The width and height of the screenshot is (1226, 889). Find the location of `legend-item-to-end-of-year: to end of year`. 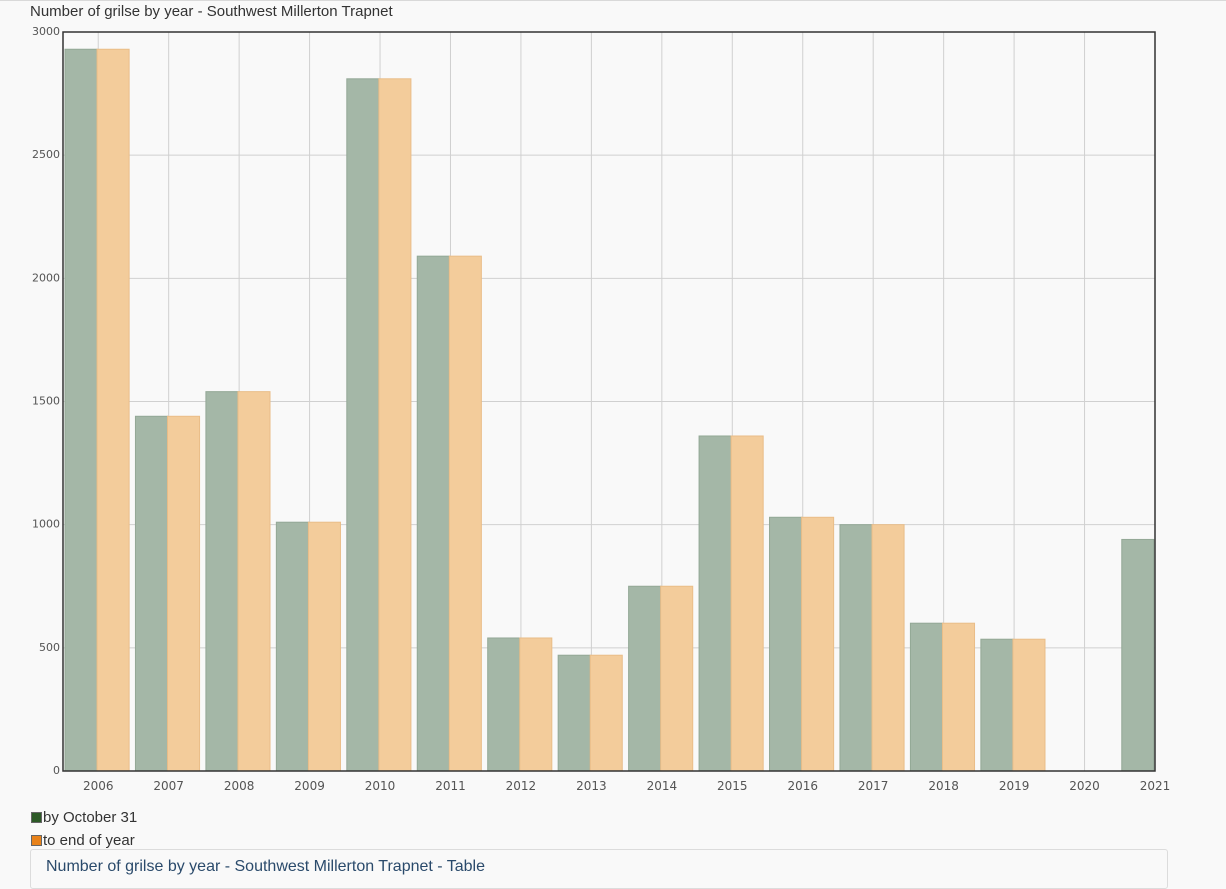

legend-item-to-end-of-year: to end of year is located at coordinates (84, 840).